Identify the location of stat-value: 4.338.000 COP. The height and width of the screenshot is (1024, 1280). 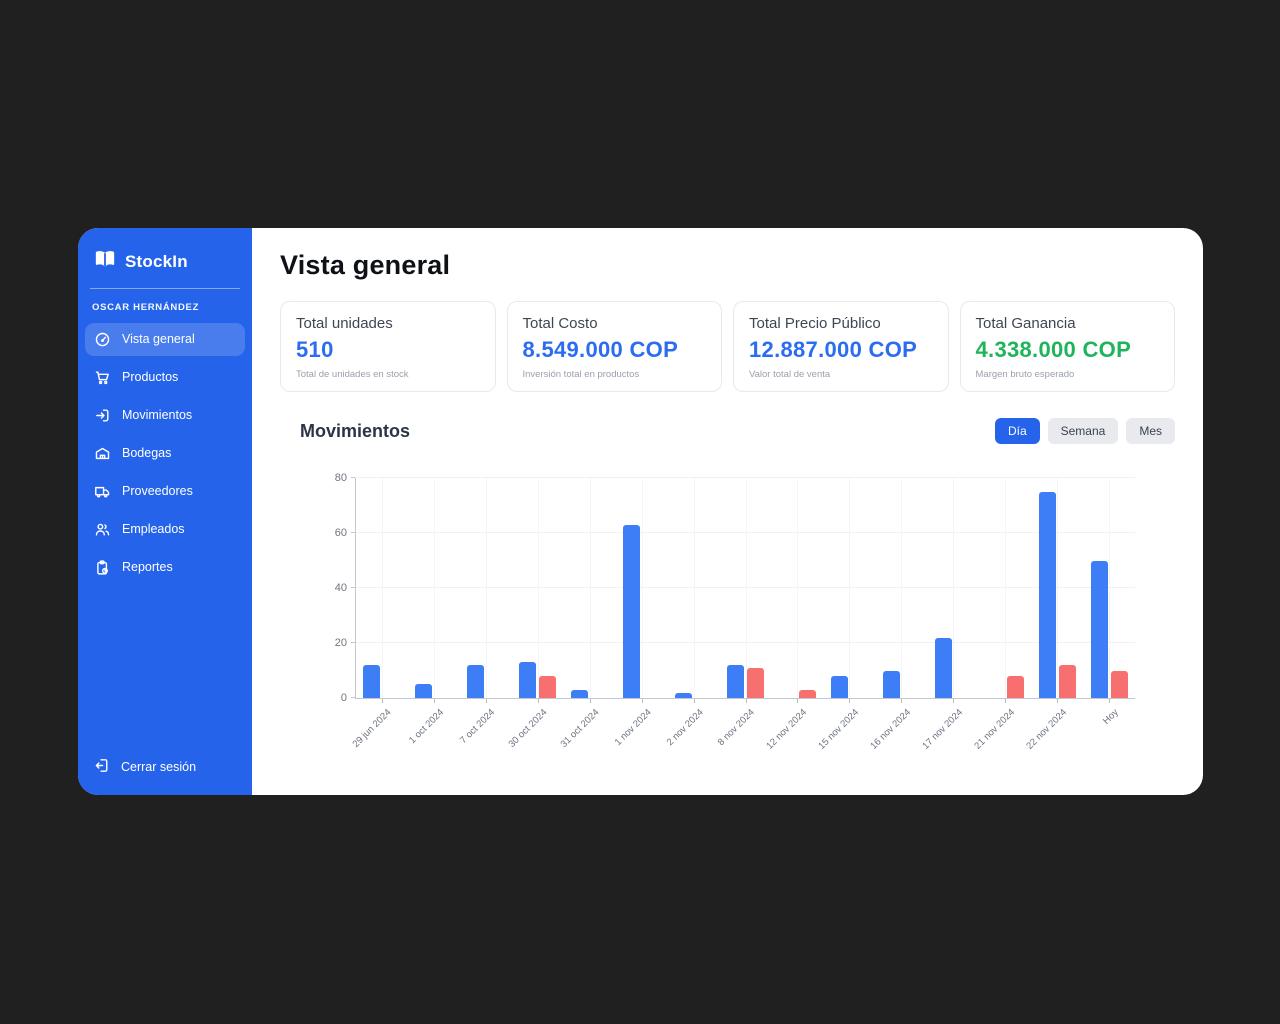
(1053, 349).